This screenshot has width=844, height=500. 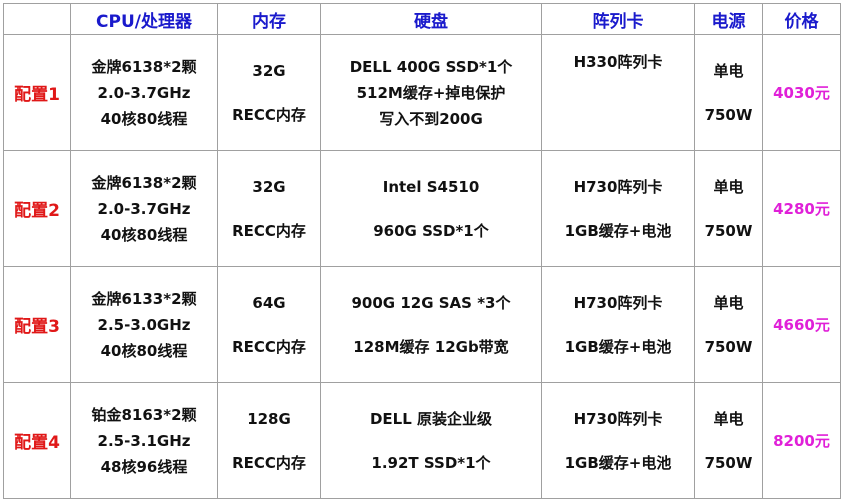 I want to click on cell-price: 4660元, so click(x=801, y=324).